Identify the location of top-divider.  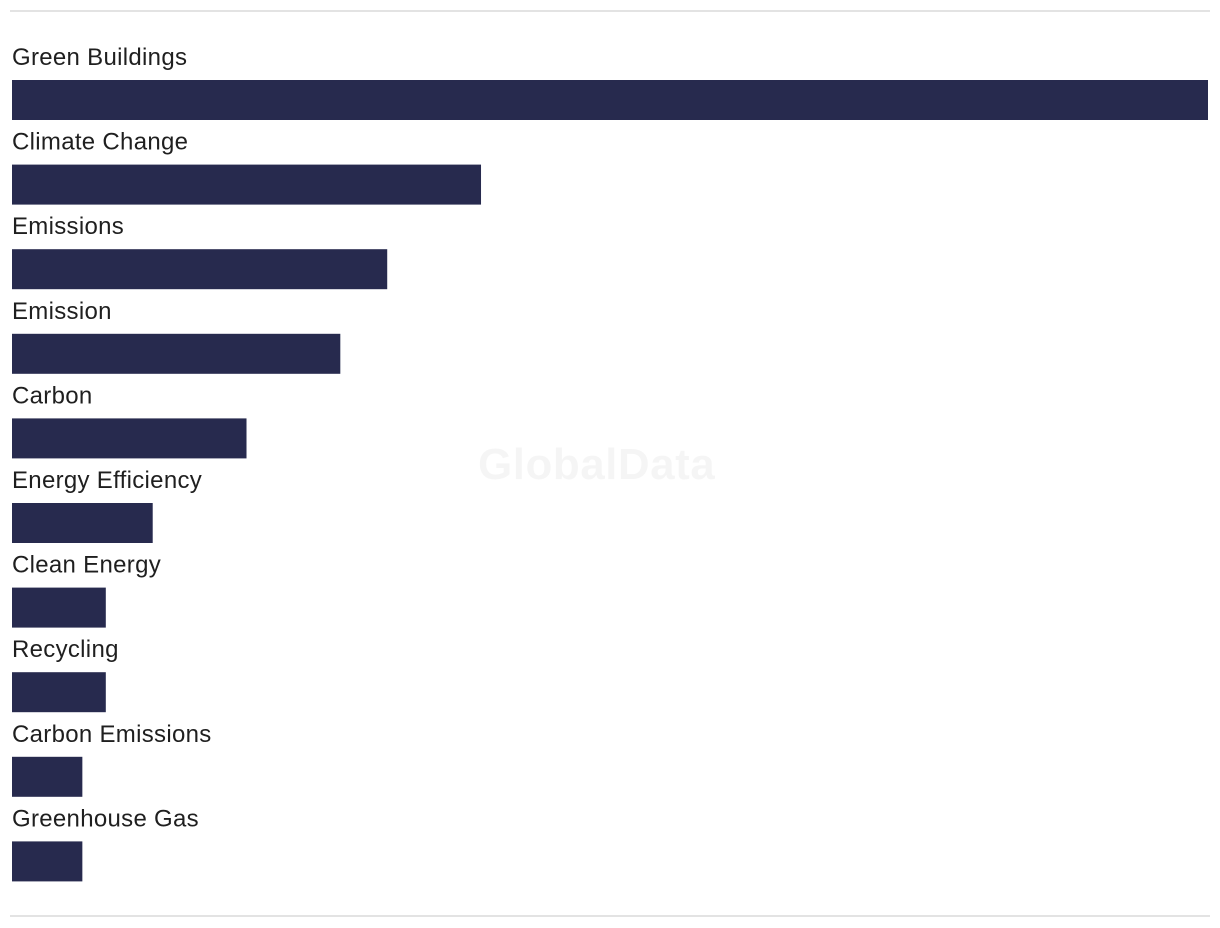
(610, 11).